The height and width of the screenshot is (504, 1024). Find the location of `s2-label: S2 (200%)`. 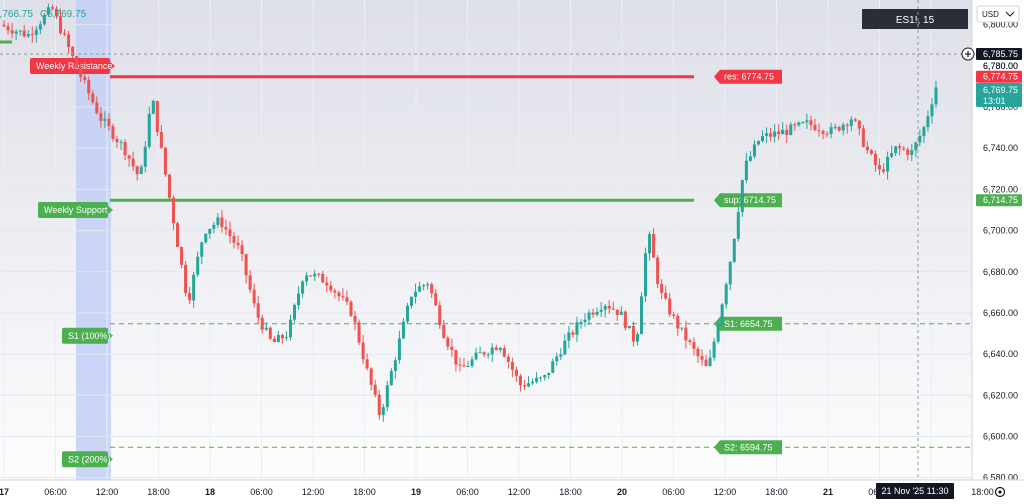

s2-label: S2 (200%) is located at coordinates (87, 459).